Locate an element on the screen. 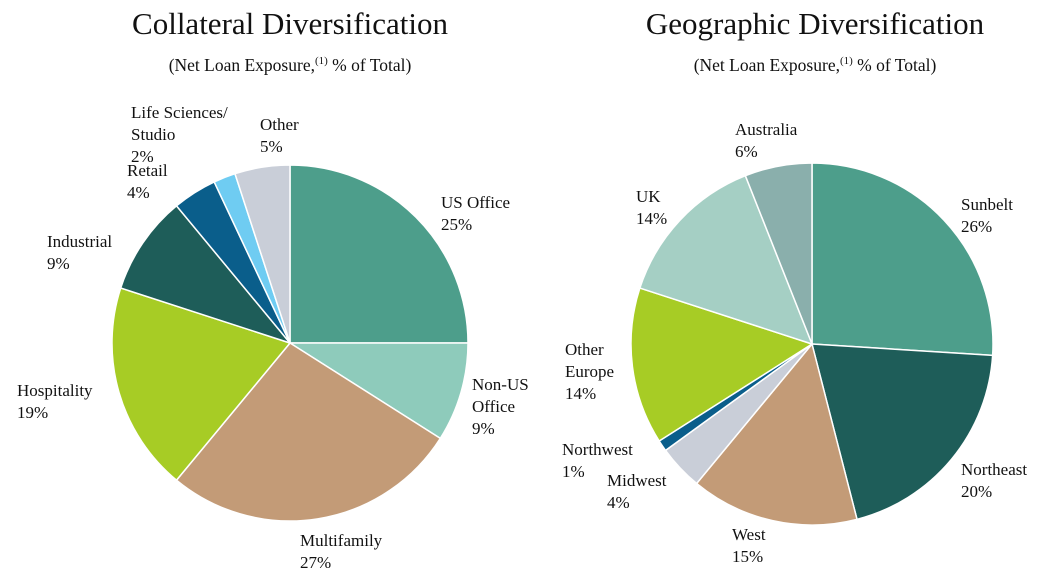 The height and width of the screenshot is (582, 1055). chart-subtitle-collateral: (Net Loan Exposure,(1) % of Total) is located at coordinates (290, 65).